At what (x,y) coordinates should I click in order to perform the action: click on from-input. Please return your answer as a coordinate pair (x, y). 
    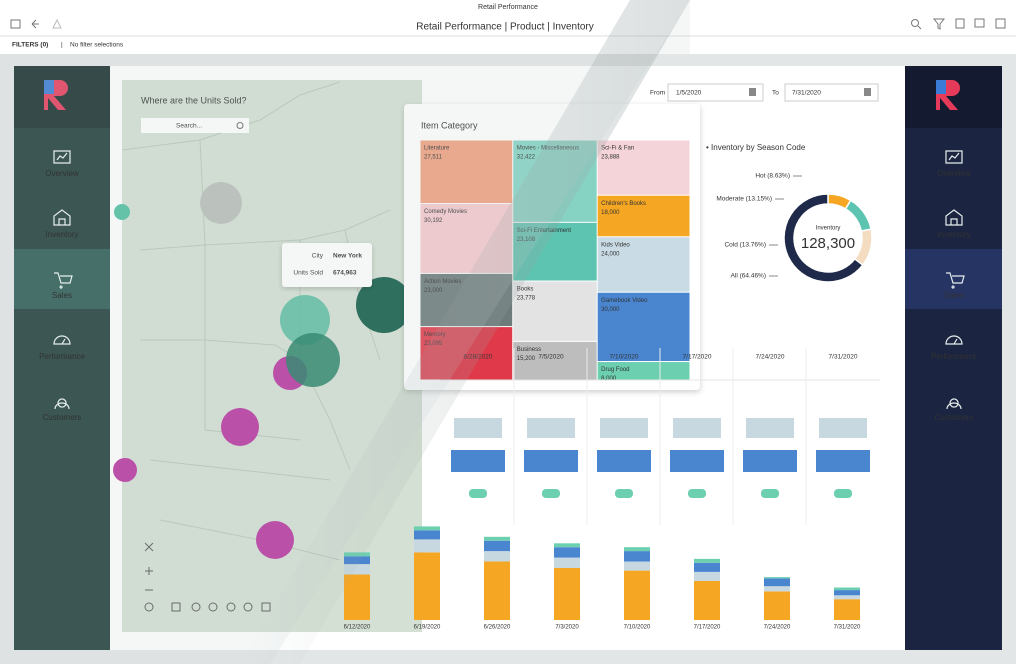
    Looking at the image, I should click on (715, 92).